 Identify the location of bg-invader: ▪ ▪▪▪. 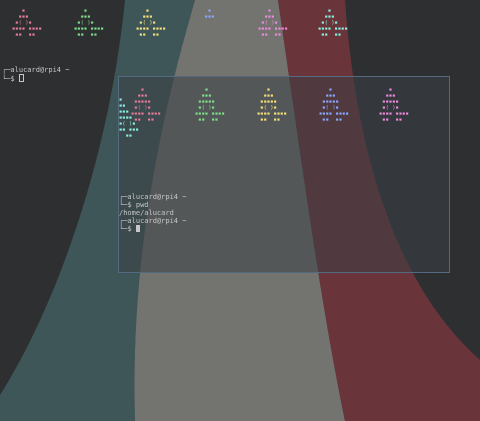
(213, 23).